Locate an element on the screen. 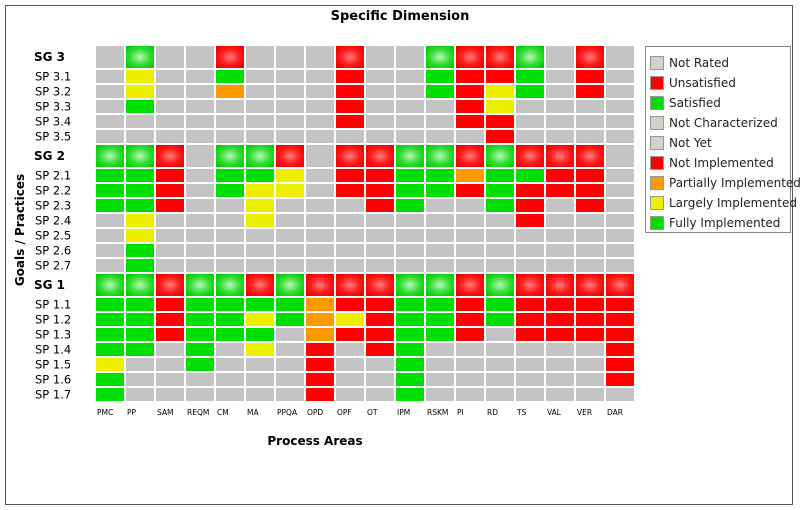 Image resolution: width=800 pixels, height=510 pixels. row-label: SP 3.2 is located at coordinates (53, 92).